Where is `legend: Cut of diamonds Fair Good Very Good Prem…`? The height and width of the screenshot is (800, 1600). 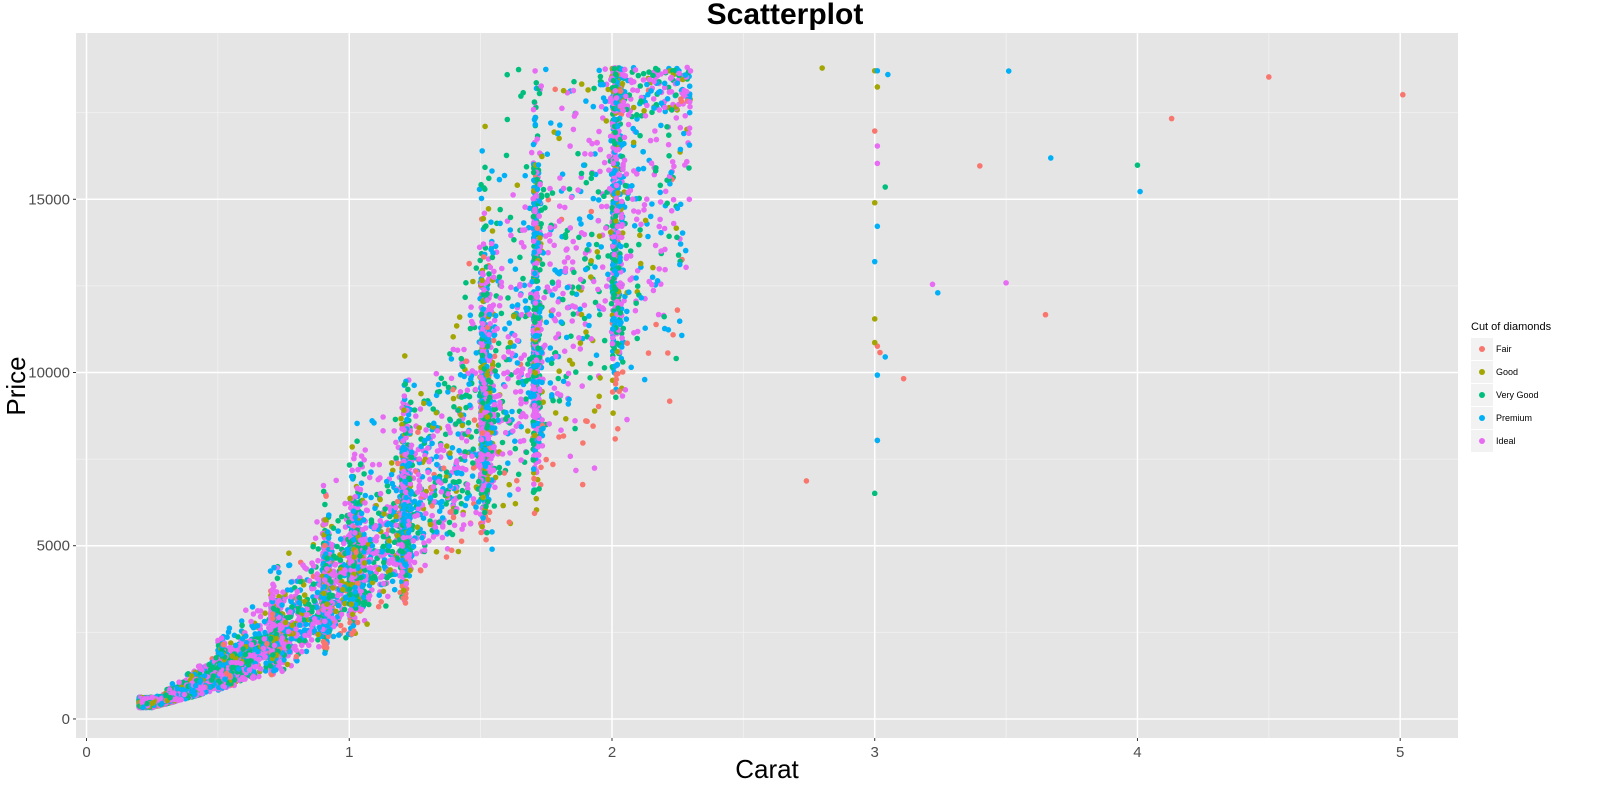
legend: Cut of diamonds Fair Good Very Good Prem… is located at coordinates (1511, 386).